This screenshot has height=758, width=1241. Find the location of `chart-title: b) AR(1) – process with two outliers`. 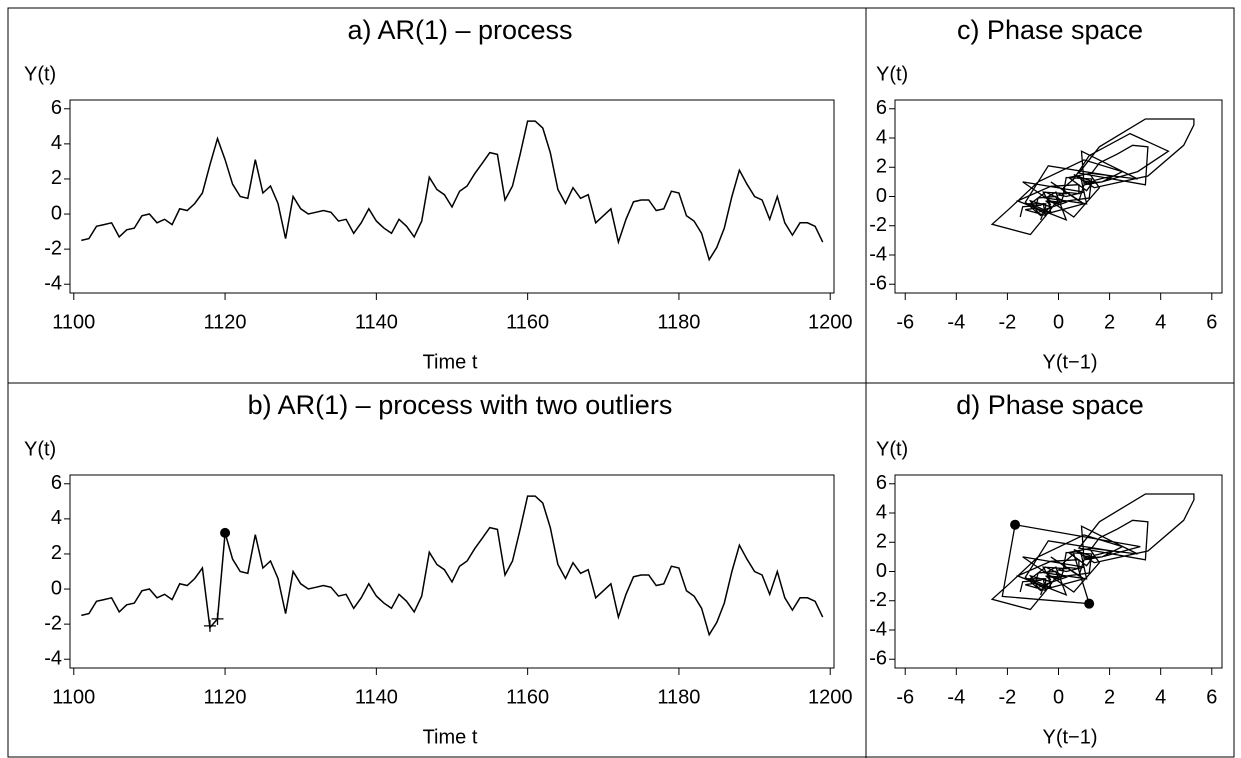

chart-title: b) AR(1) – process with two outliers is located at coordinates (460, 405).